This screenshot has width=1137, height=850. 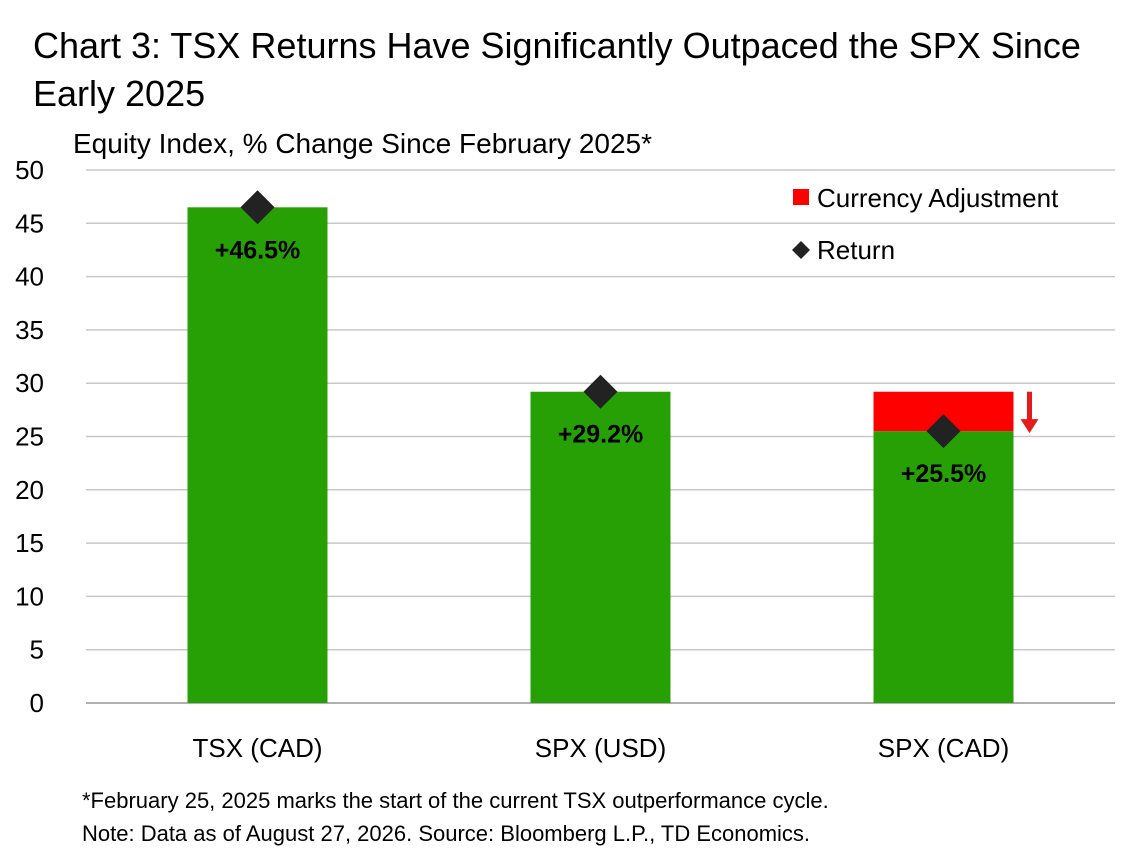 I want to click on legend: Currency Adjustment Return, so click(x=925, y=224).